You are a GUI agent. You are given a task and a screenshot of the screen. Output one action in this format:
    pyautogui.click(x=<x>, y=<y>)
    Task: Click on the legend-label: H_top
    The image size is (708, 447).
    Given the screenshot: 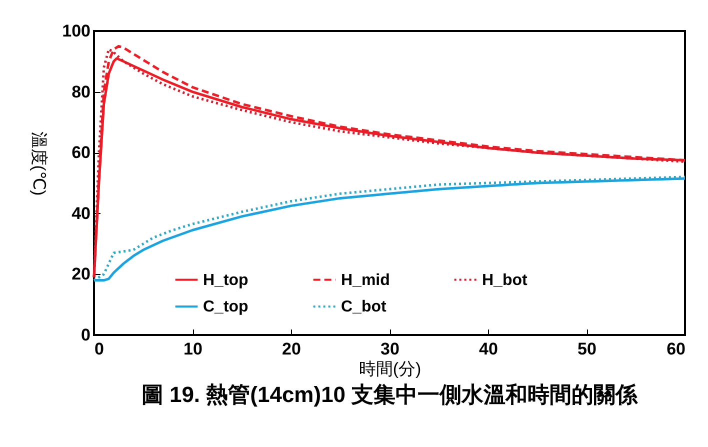 What is the action you would take?
    pyautogui.click(x=226, y=280)
    